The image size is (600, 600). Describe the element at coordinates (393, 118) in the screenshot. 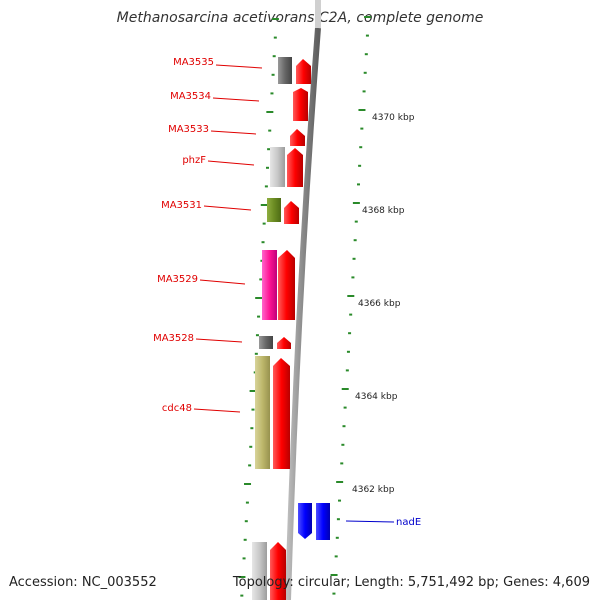

I see `scale-label-4370: 4370 kbp` at that location.